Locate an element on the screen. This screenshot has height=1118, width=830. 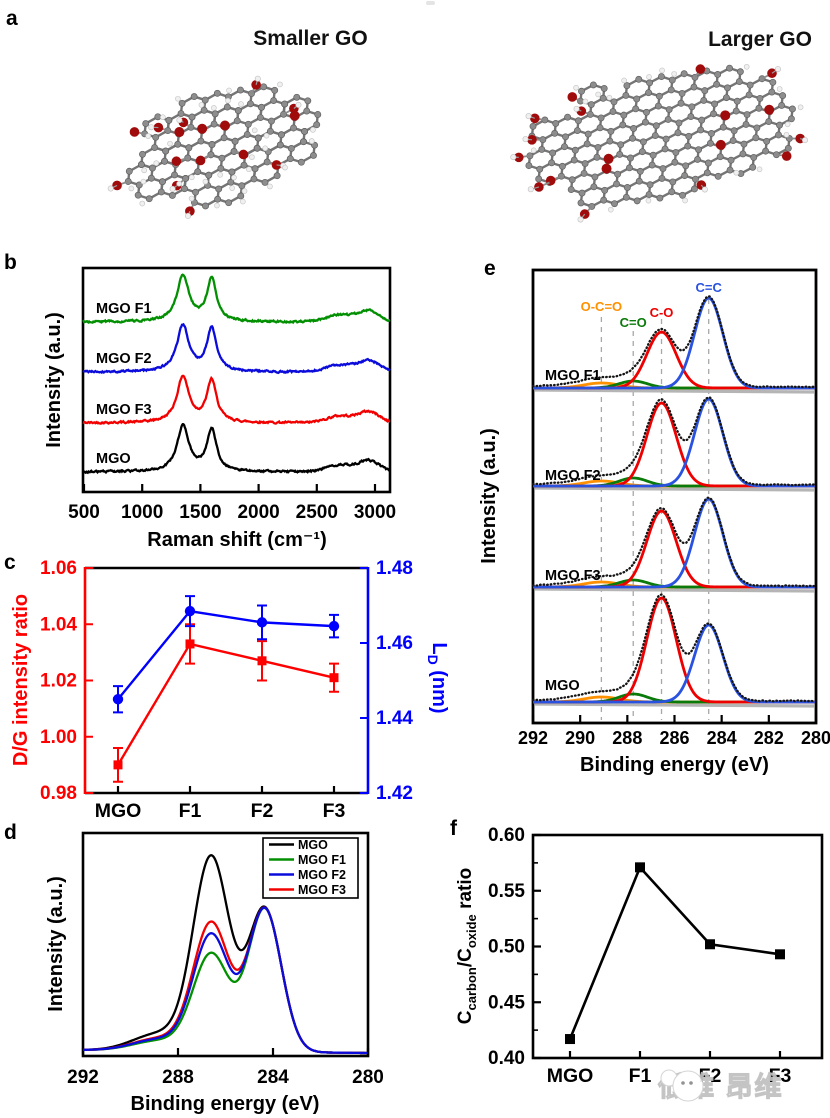
xps-curve-mgo-f3 is located at coordinates (225, 980).